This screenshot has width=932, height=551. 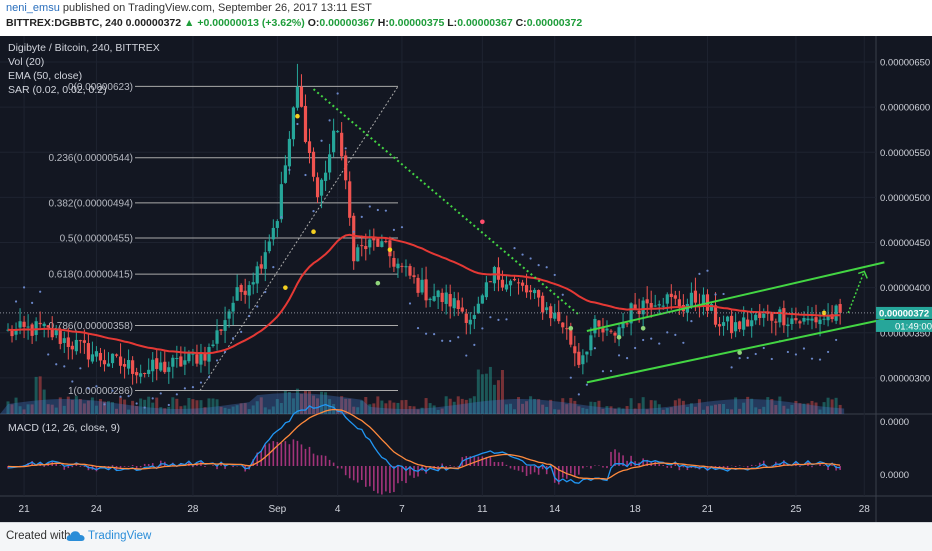 What do you see at coordinates (485, 23) in the screenshot?
I see `low-value: 0.00000367` at bounding box center [485, 23].